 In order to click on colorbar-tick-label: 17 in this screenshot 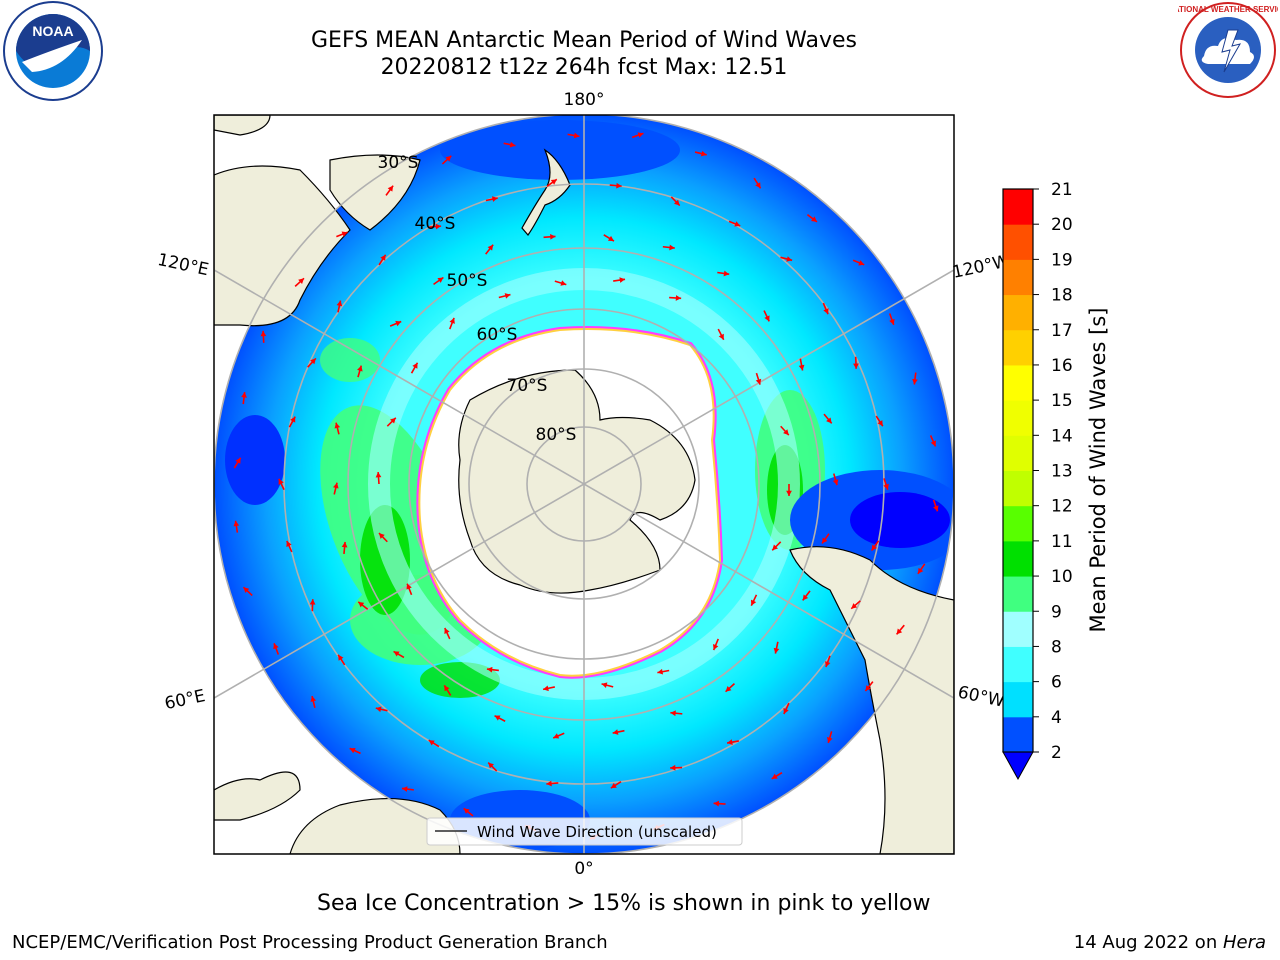, I will do `click(1062, 331)`.